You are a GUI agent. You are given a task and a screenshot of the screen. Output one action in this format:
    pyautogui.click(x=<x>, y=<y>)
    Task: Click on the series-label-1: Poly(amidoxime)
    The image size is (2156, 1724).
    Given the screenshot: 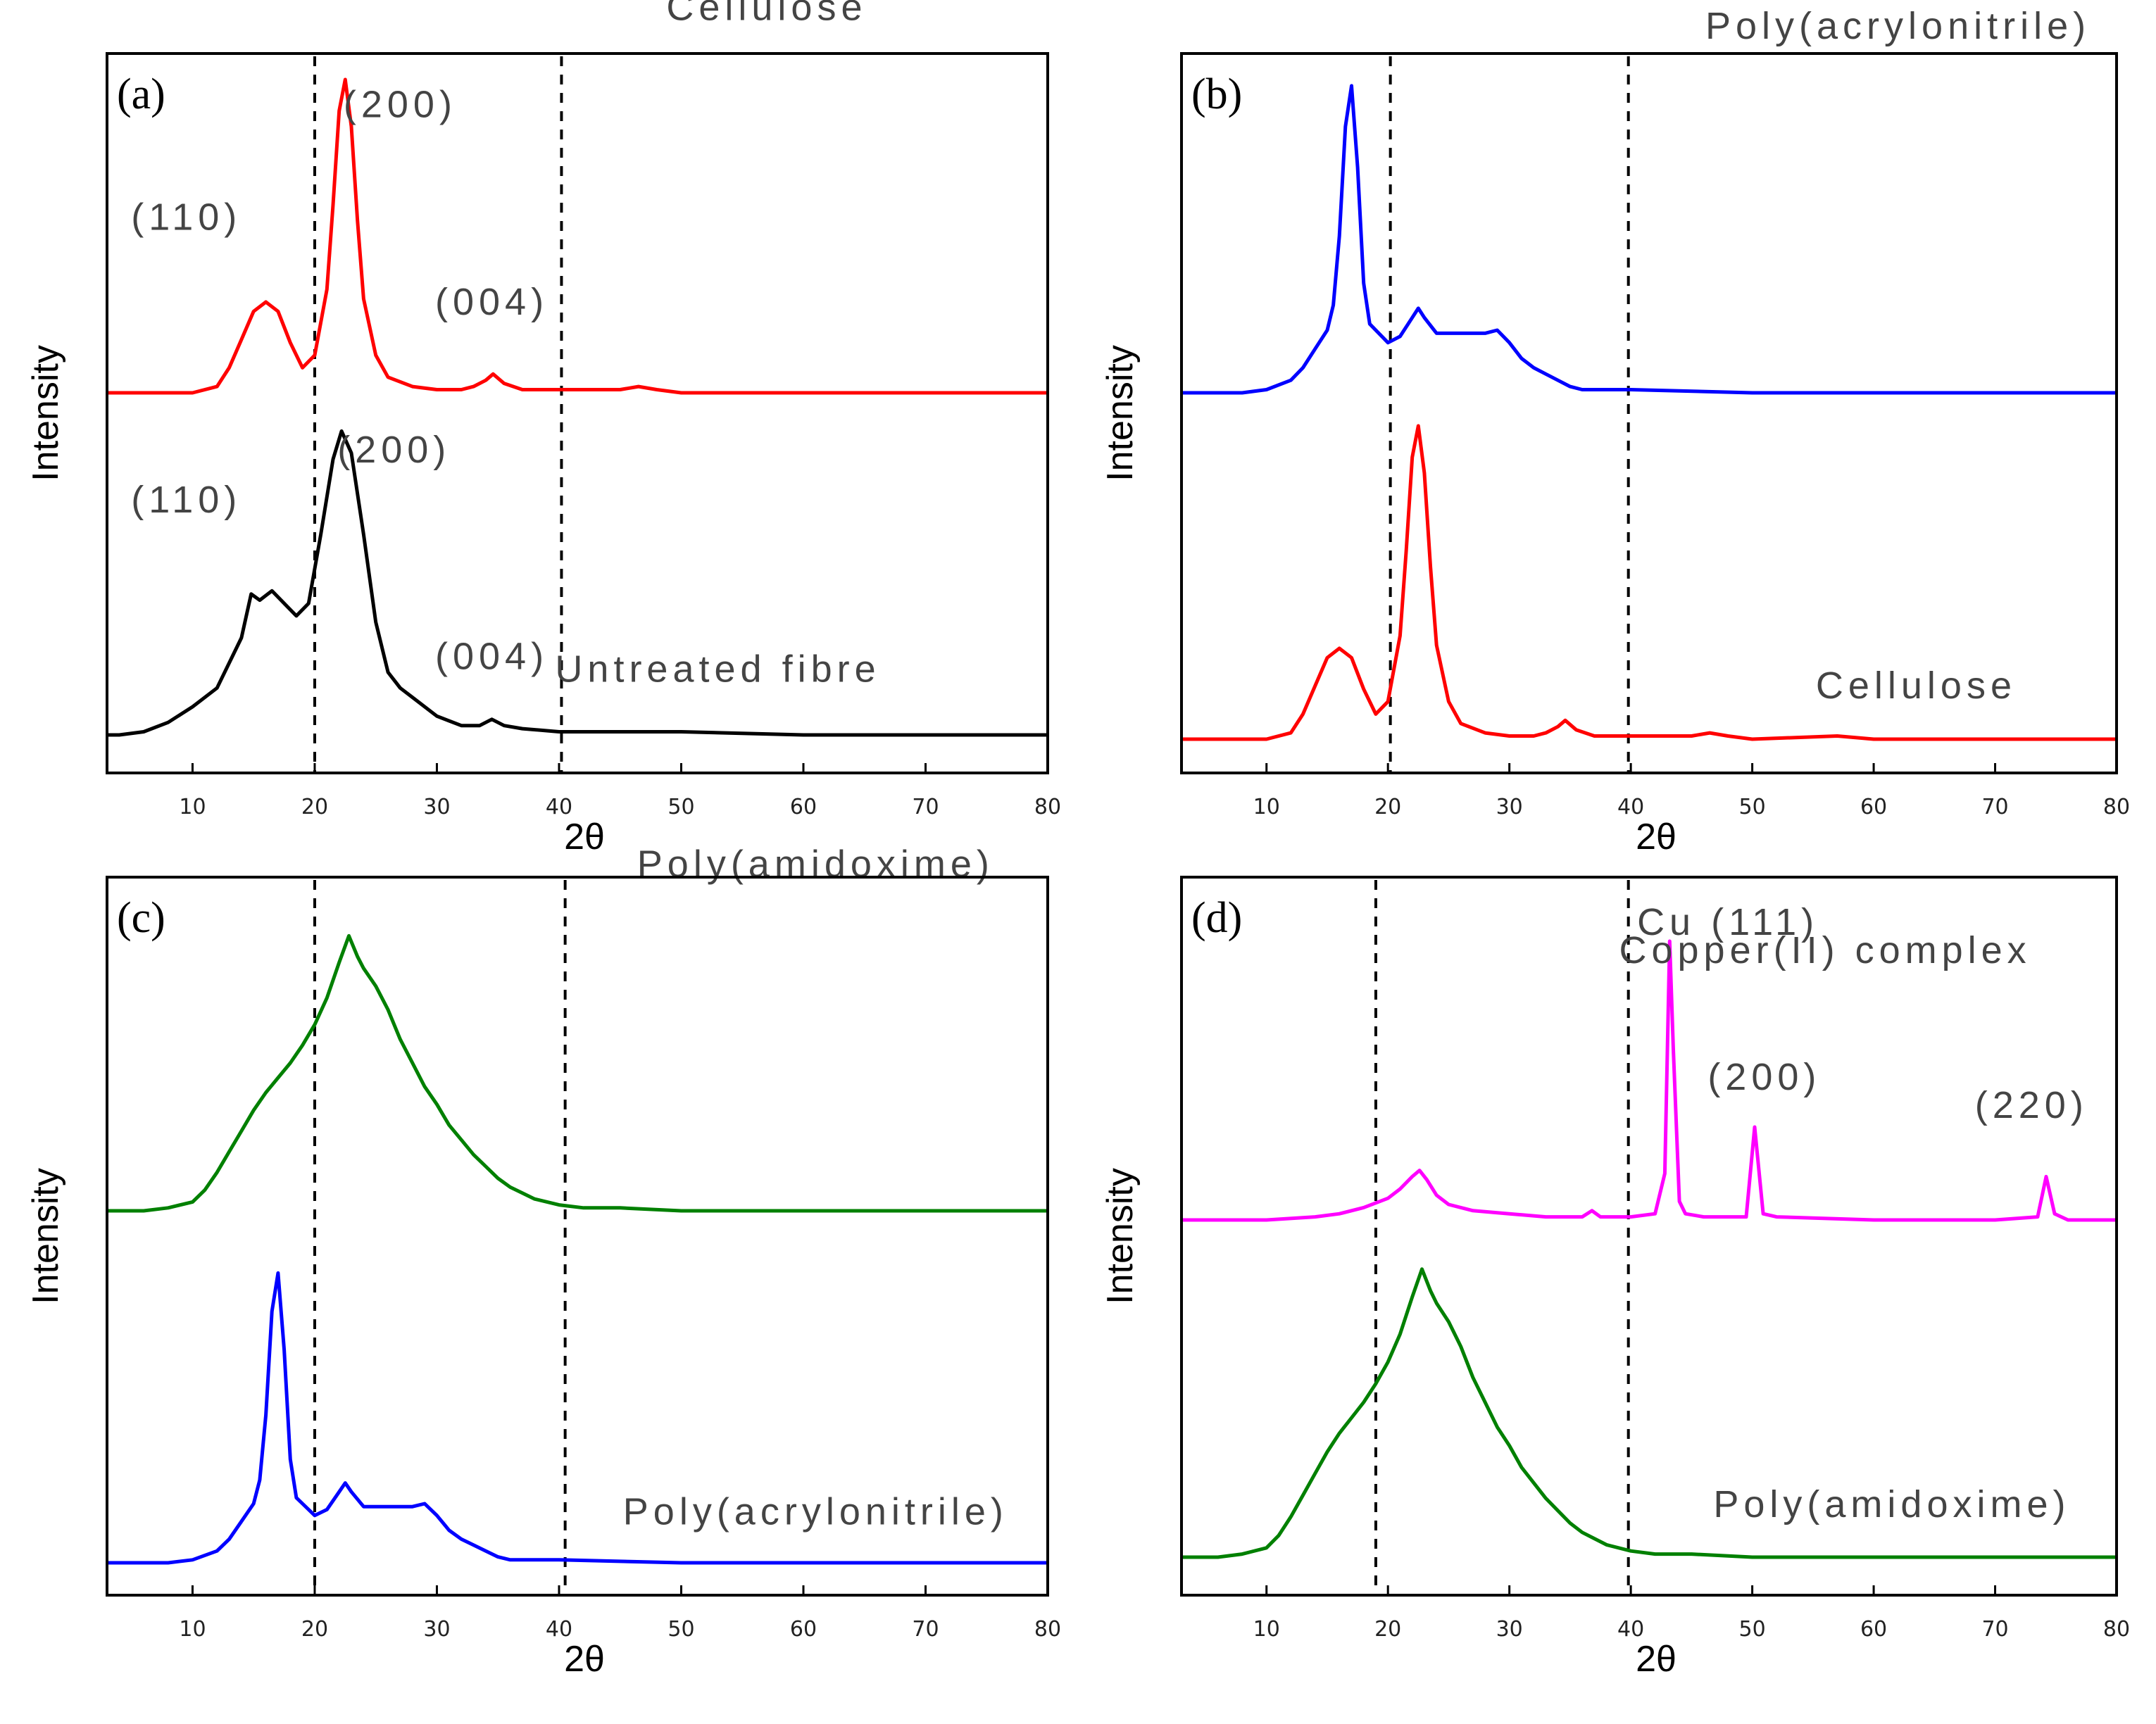 What is the action you would take?
    pyautogui.click(x=815, y=864)
    